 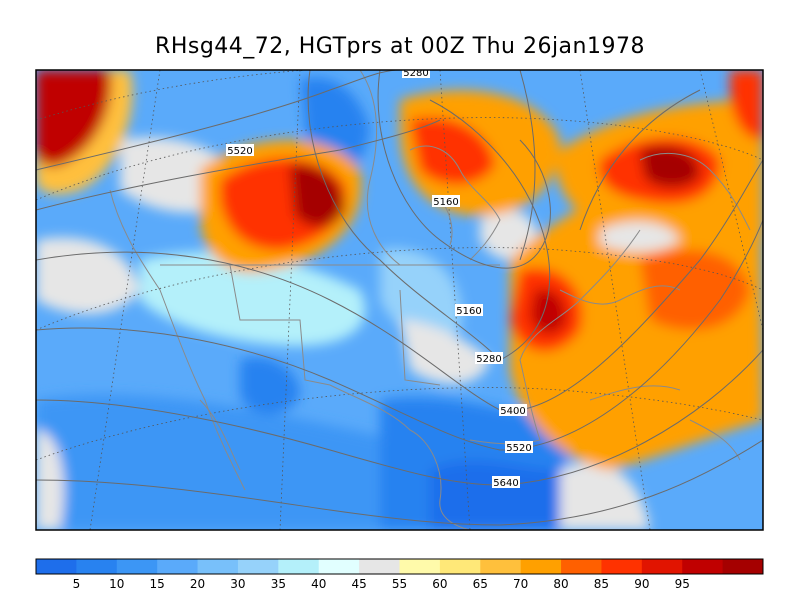 I want to click on colorbar-tick-label: 20, so click(x=197, y=584).